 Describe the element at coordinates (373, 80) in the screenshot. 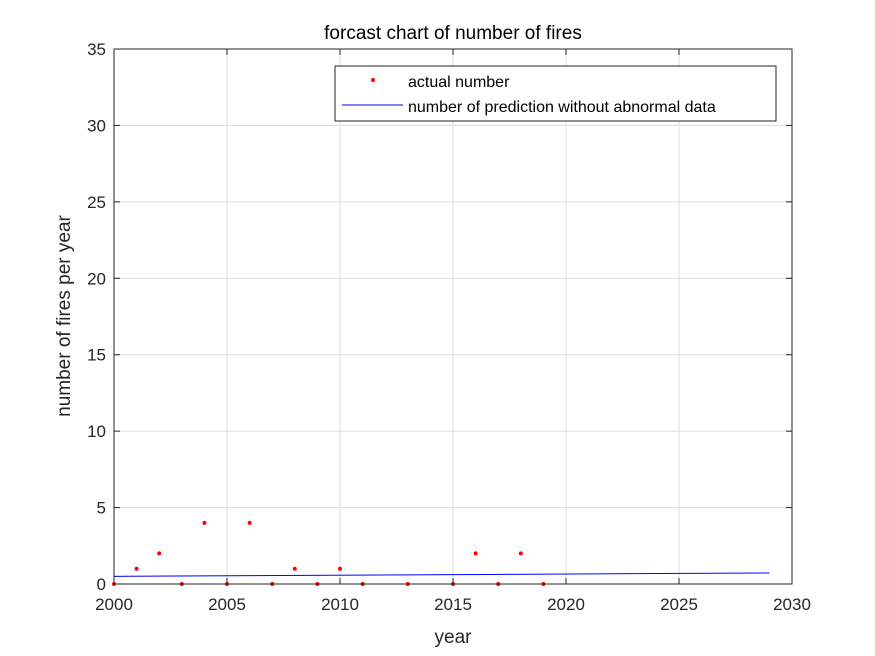

I see `legend-marker-actual` at that location.